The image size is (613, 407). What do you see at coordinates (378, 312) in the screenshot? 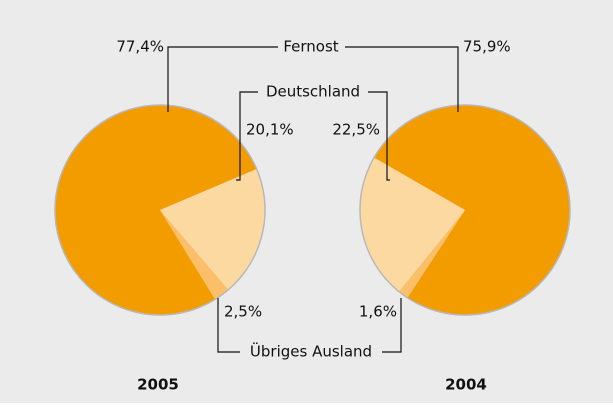
I see `value-label: 1,6%` at bounding box center [378, 312].